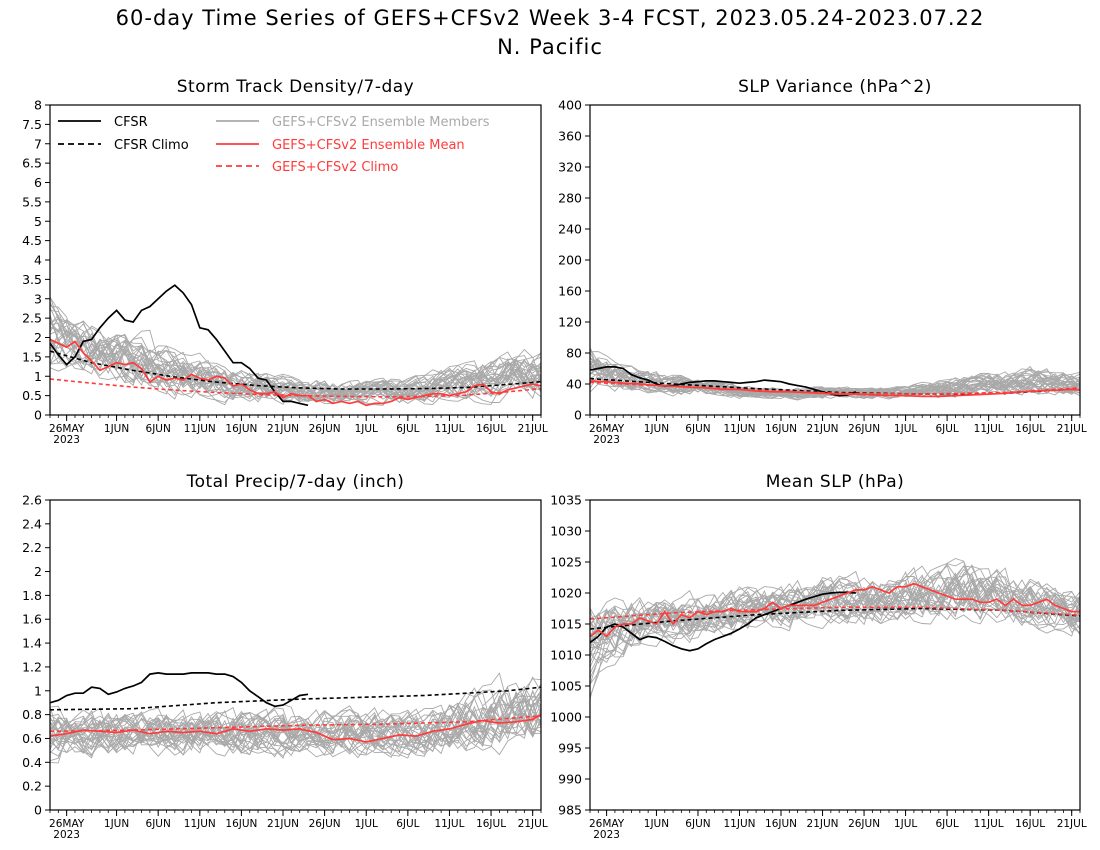 The width and height of the screenshot is (1100, 850). Describe the element at coordinates (32, 643) in the screenshot. I see `y-tick-label: 1.4` at that location.